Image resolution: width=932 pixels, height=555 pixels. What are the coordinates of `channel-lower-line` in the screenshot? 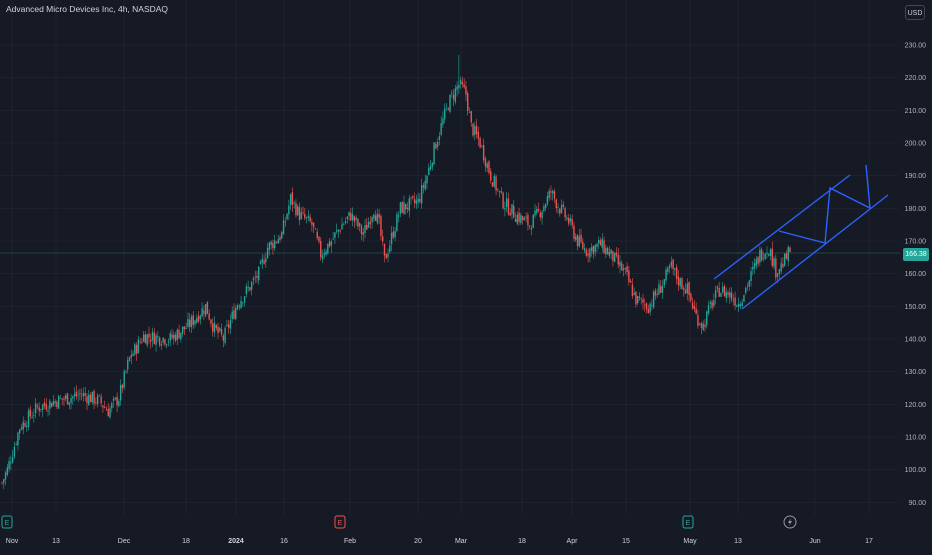 It's located at (815, 252).